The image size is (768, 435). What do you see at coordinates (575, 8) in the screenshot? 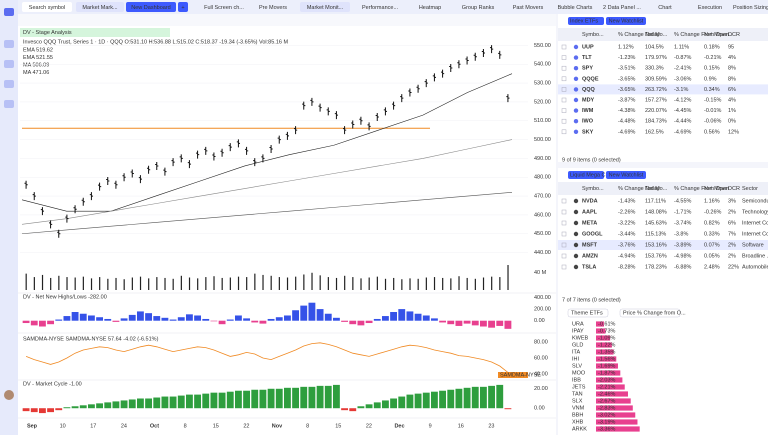
I see `tab-label: Bubble Charts` at bounding box center [575, 8].